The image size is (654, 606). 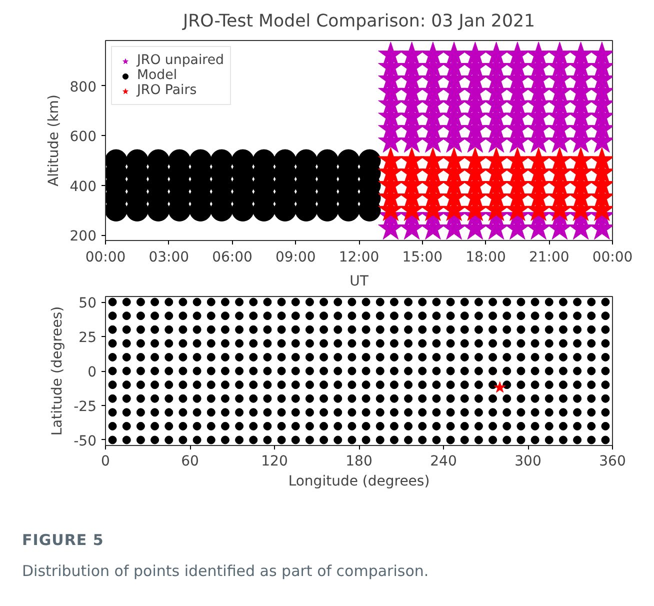 I want to click on y-tick-label: 25, so click(x=87, y=338).